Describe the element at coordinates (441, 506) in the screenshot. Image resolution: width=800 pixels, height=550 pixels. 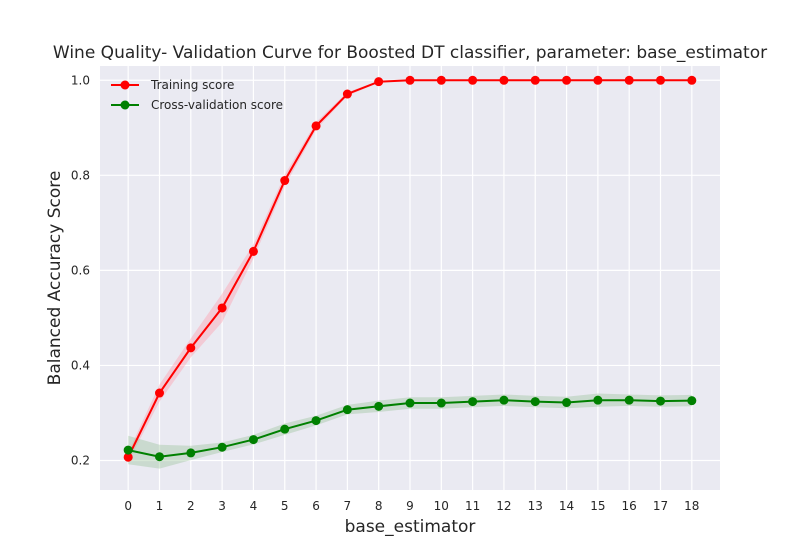
I see `x-tick-label: 10` at that location.